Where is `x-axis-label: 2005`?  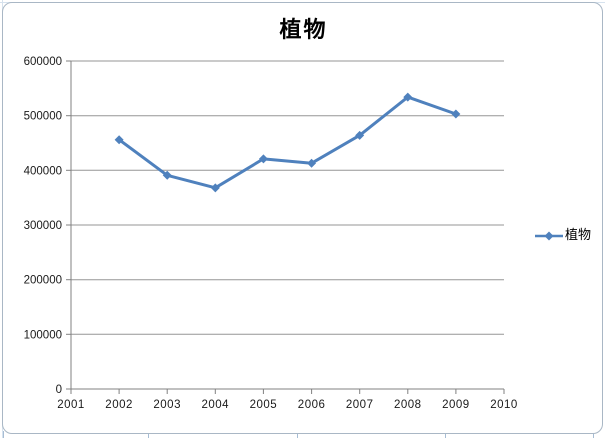 x-axis-label: 2005 is located at coordinates (264, 405).